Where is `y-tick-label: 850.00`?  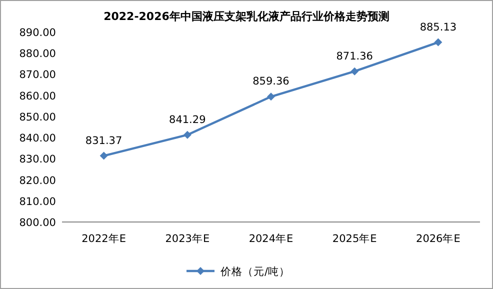 y-tick-label: 850.00 is located at coordinates (37, 117).